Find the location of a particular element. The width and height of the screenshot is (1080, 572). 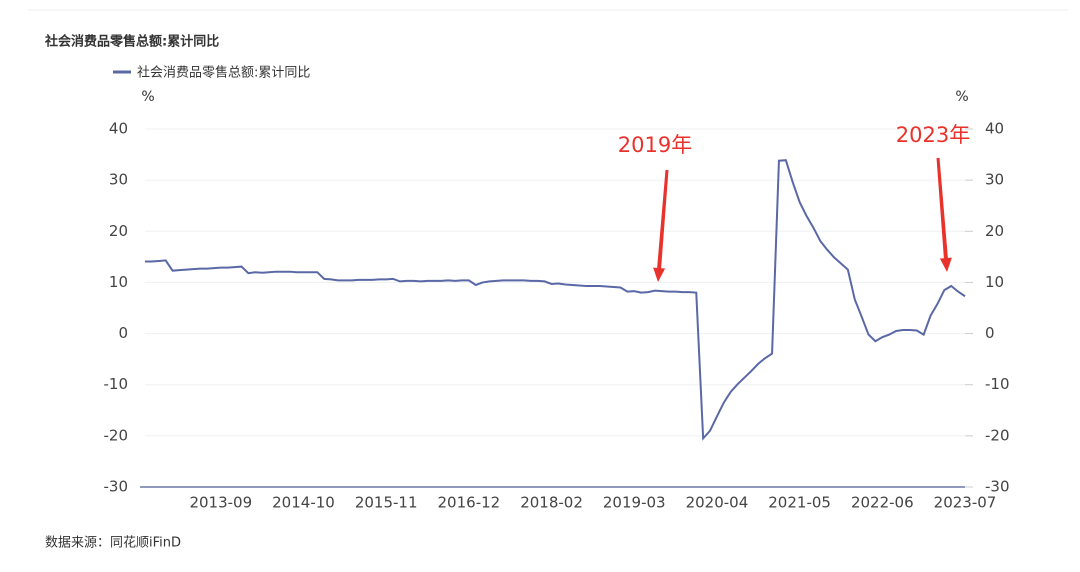

annotation: 2023年 is located at coordinates (933, 135).